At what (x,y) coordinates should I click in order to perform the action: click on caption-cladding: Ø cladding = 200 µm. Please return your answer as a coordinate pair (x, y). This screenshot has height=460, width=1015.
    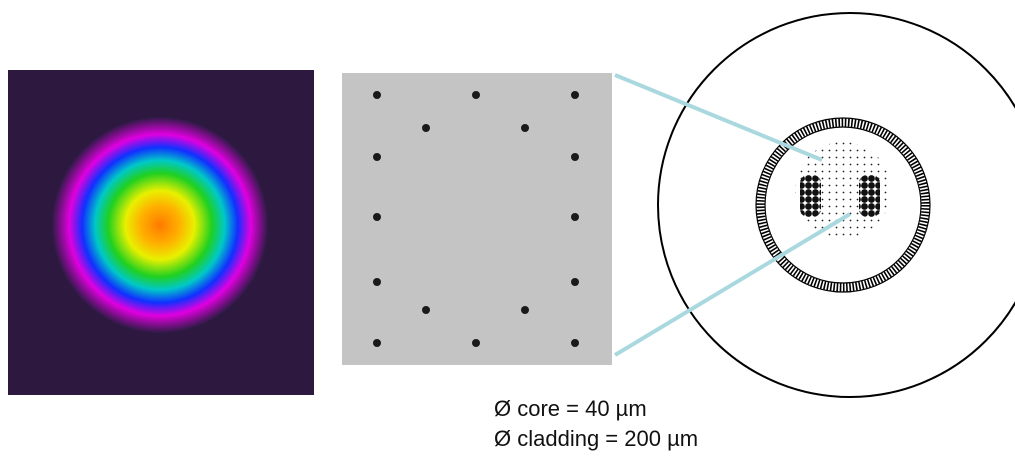
    Looking at the image, I should click on (596, 438).